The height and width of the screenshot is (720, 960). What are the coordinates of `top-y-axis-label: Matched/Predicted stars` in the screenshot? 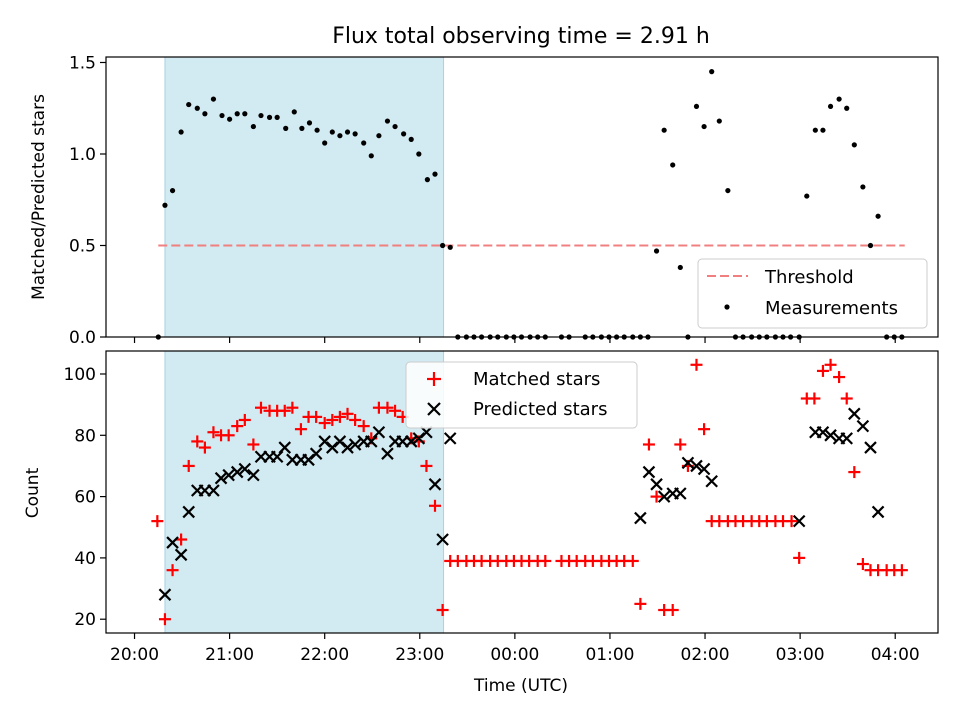 It's located at (39, 197).